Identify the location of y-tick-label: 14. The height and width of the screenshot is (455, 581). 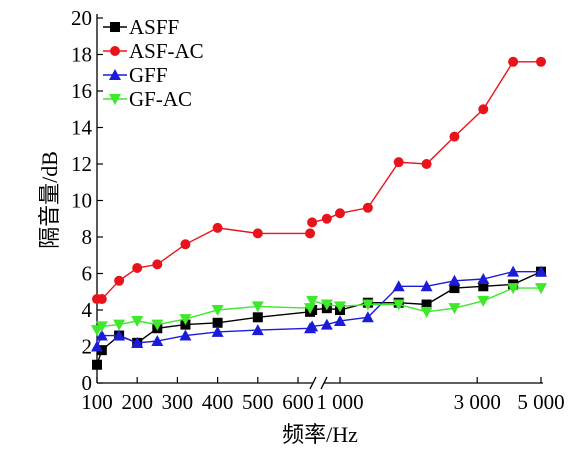
(82, 128).